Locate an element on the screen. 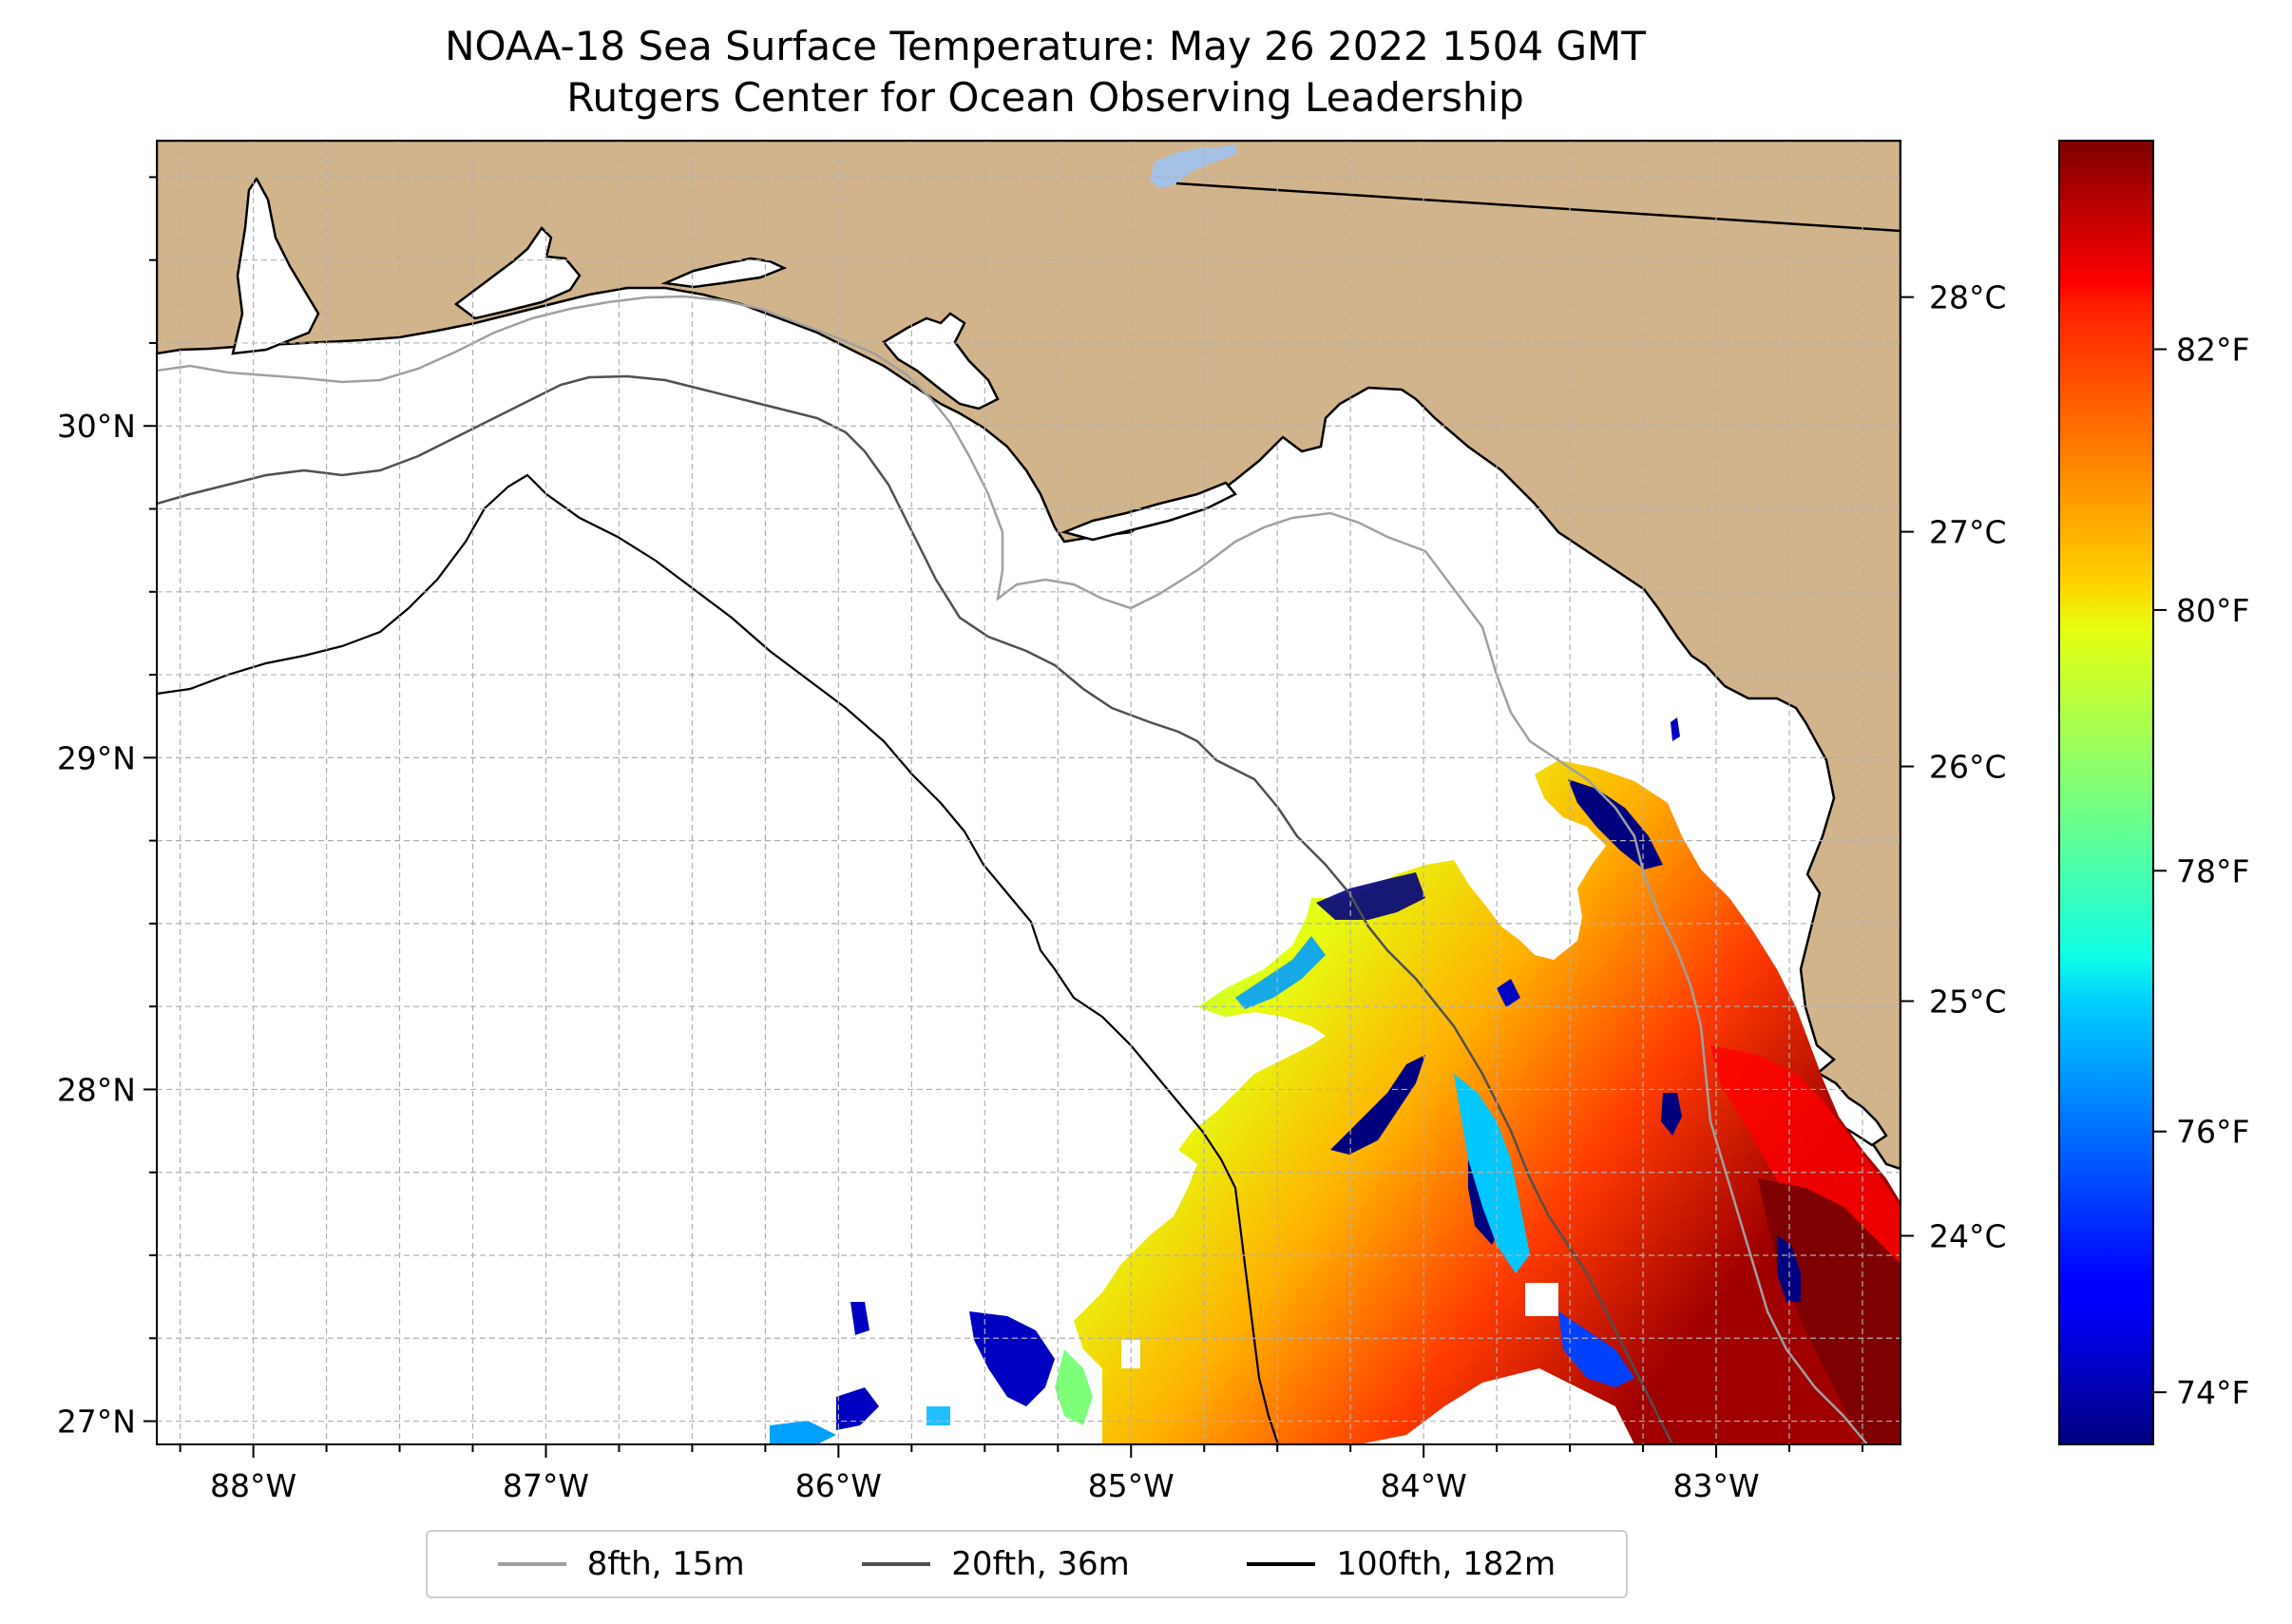  mobile-bay is located at coordinates (275, 265).